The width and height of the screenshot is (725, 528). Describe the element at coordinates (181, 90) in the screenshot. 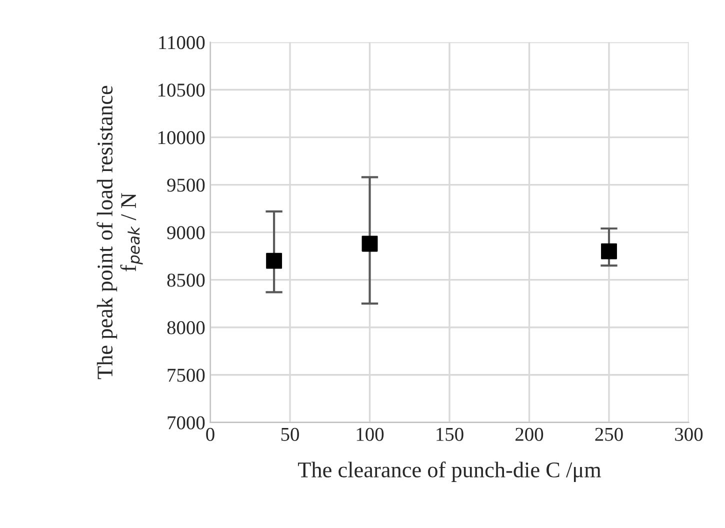

I see `y-tick-label: 10500` at that location.